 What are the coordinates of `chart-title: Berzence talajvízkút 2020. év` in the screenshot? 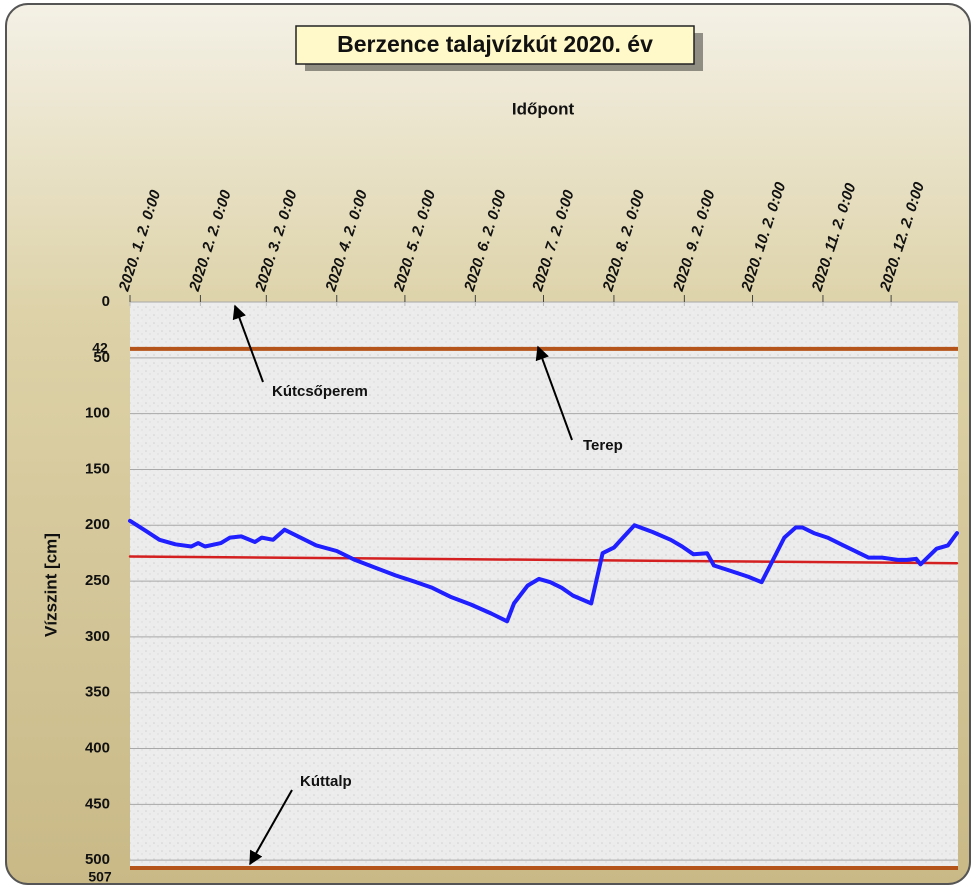 It's located at (495, 44).